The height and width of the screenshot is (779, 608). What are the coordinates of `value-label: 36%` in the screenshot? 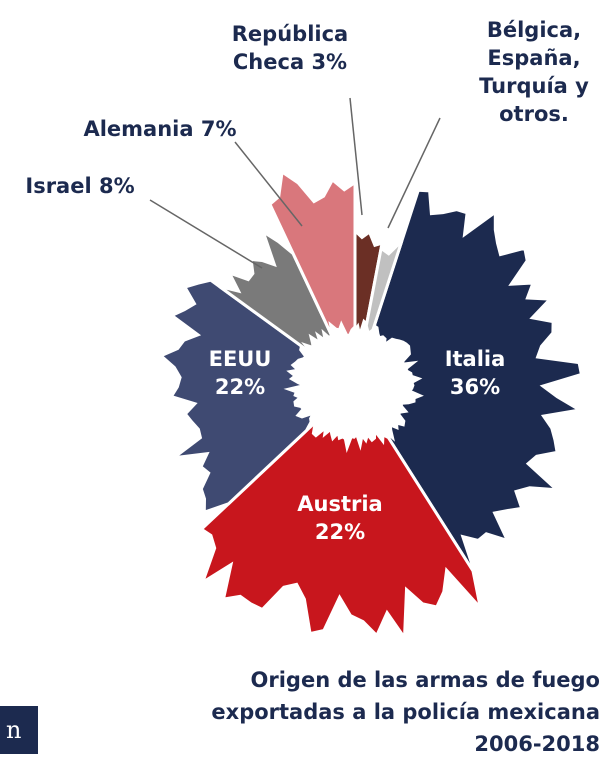 It's located at (475, 387).